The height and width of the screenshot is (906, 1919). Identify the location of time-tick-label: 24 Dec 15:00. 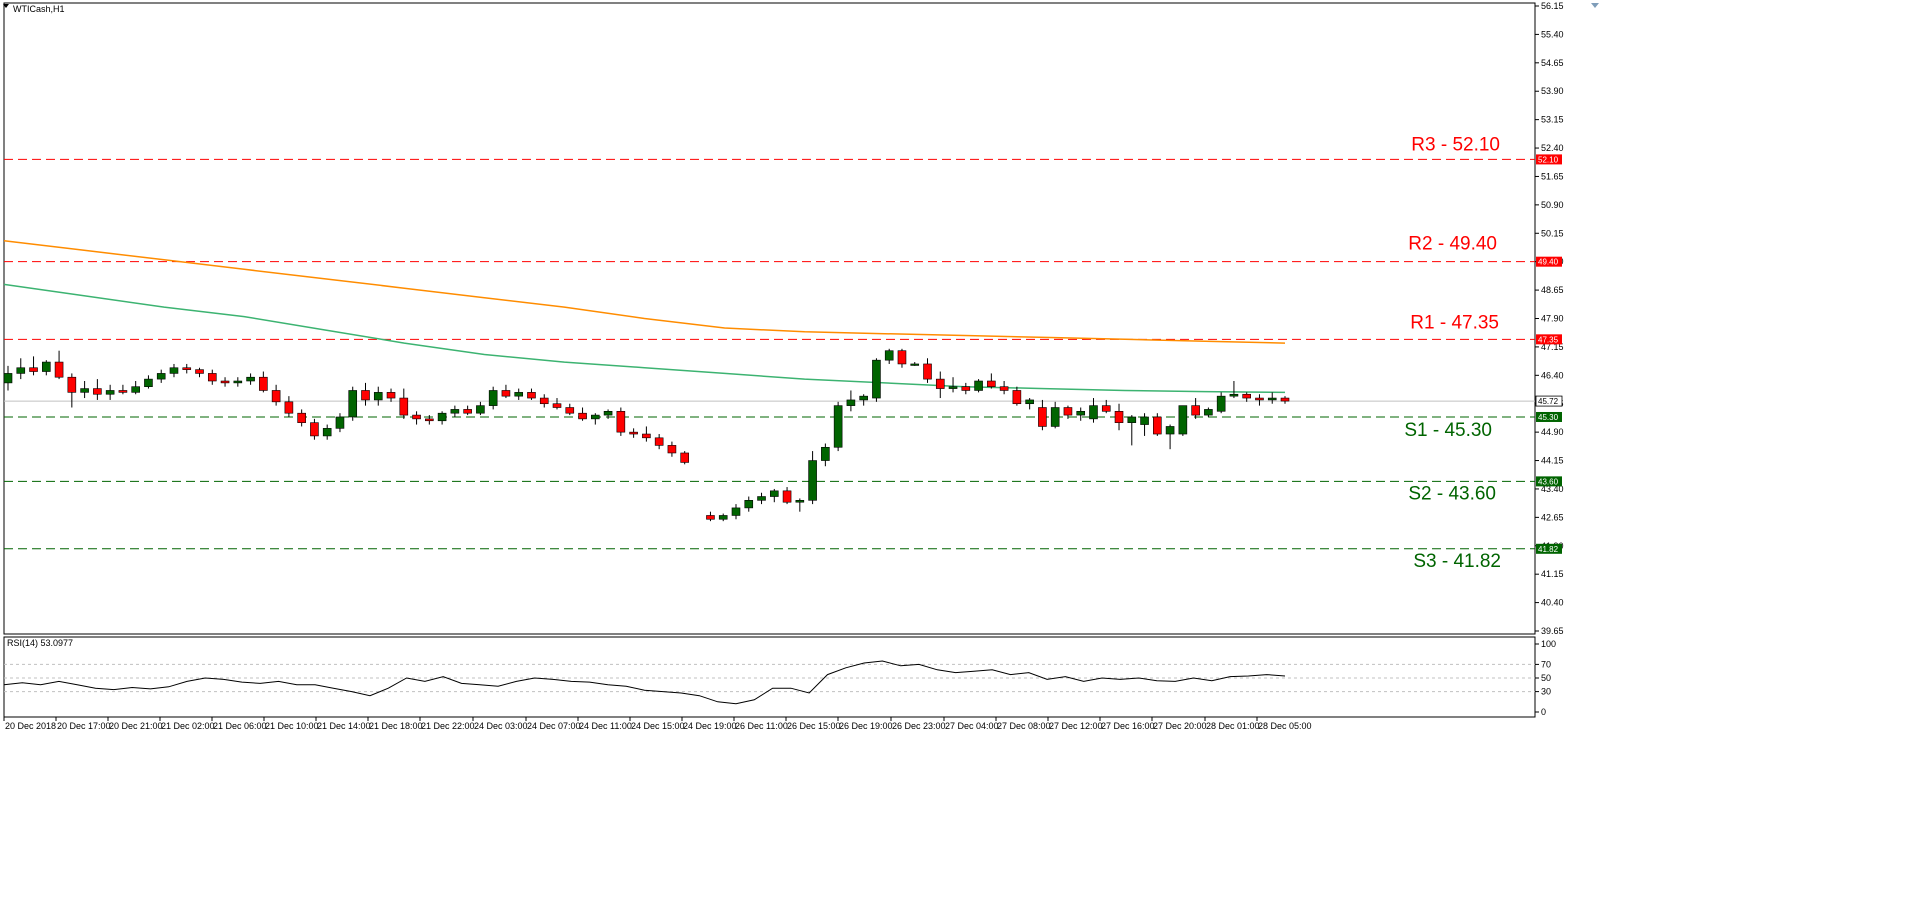
(658, 726).